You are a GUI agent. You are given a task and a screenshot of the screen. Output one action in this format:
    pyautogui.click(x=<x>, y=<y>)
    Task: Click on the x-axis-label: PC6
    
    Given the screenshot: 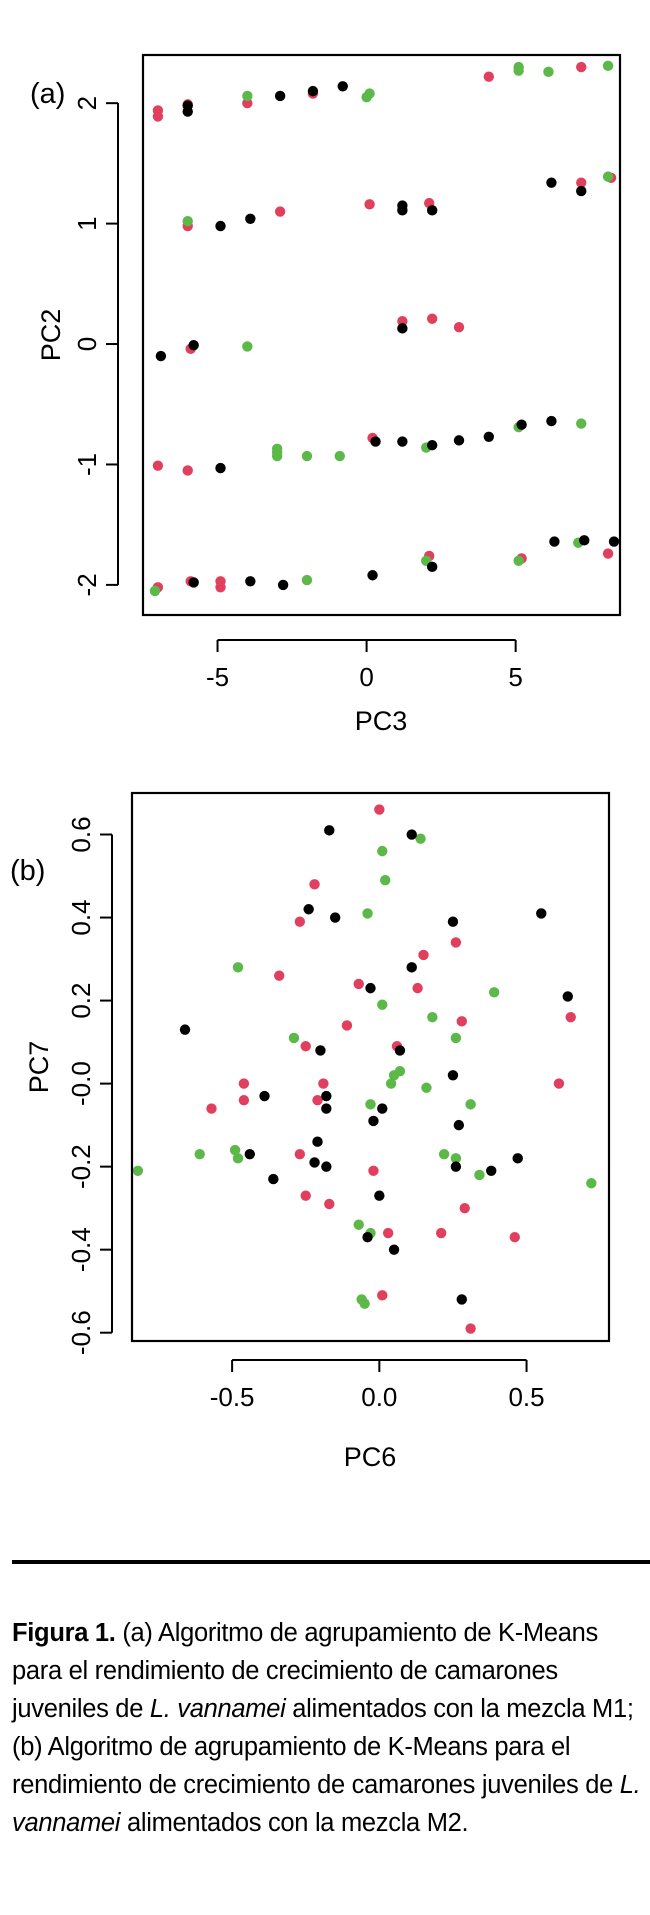 What is the action you would take?
    pyautogui.click(x=370, y=1457)
    